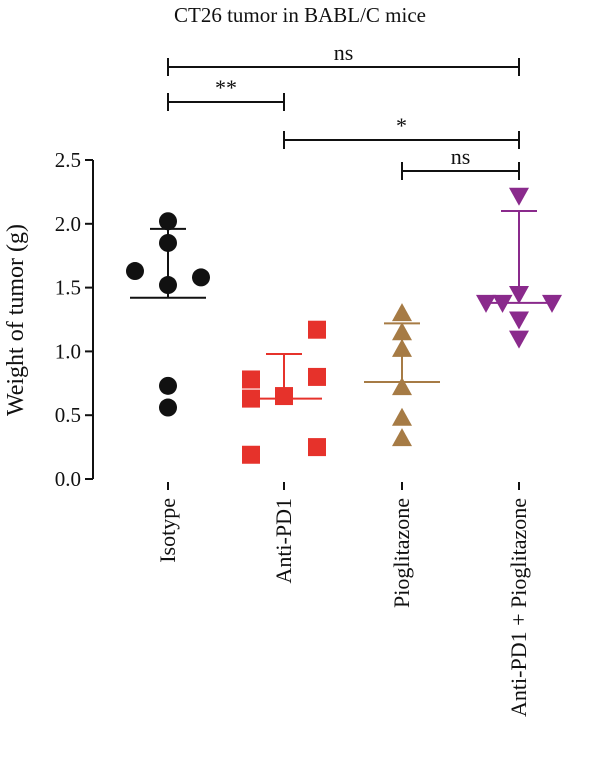 The width and height of the screenshot is (600, 759). What do you see at coordinates (300, 15) in the screenshot?
I see `chart-title: CT26 tumor in BABL/C mice` at bounding box center [300, 15].